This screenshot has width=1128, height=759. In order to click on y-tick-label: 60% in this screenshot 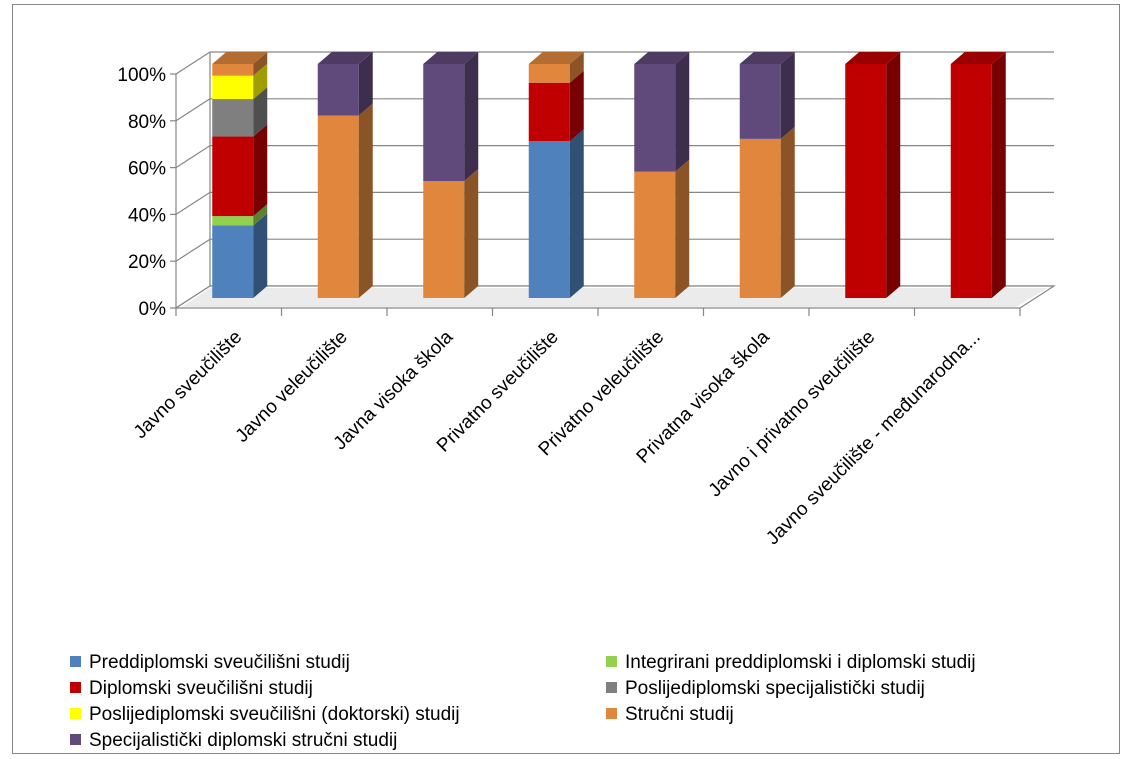, I will do `click(147, 169)`.